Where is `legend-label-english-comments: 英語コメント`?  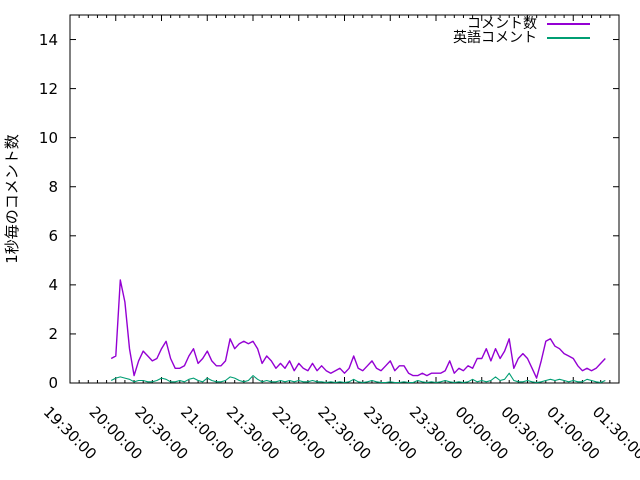 legend-label-english-comments: 英語コメント is located at coordinates (495, 38).